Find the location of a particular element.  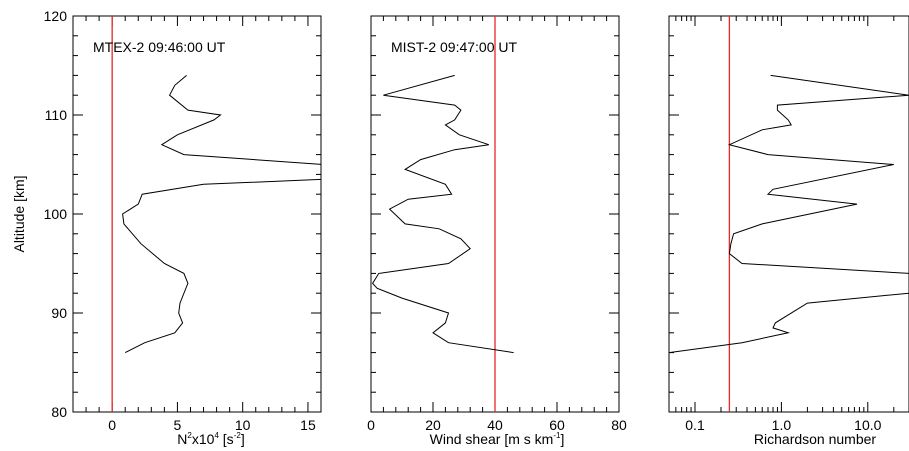

x-tick-label: 0.1 is located at coordinates (695, 425).